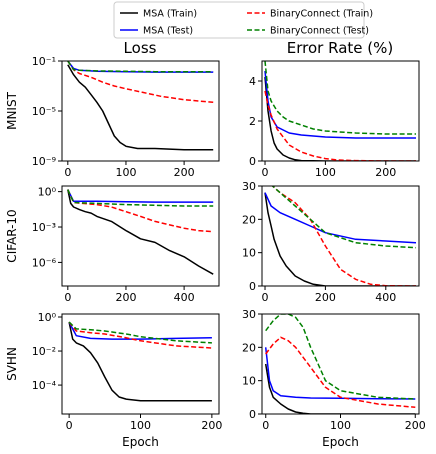 This screenshot has height=454, width=436. I want to click on panel-svhn-error-rate: 0 100 200 0 10 20 30, so click(334, 370).